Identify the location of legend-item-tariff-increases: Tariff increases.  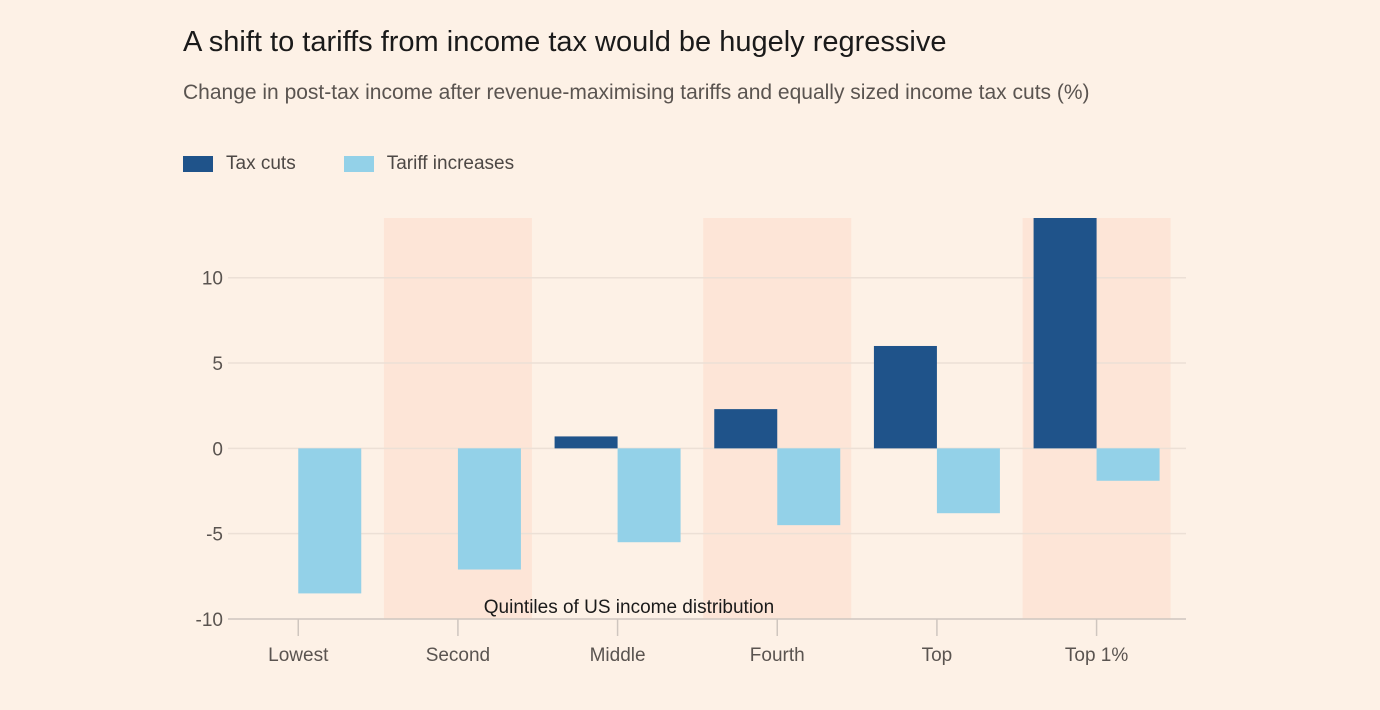
(429, 164).